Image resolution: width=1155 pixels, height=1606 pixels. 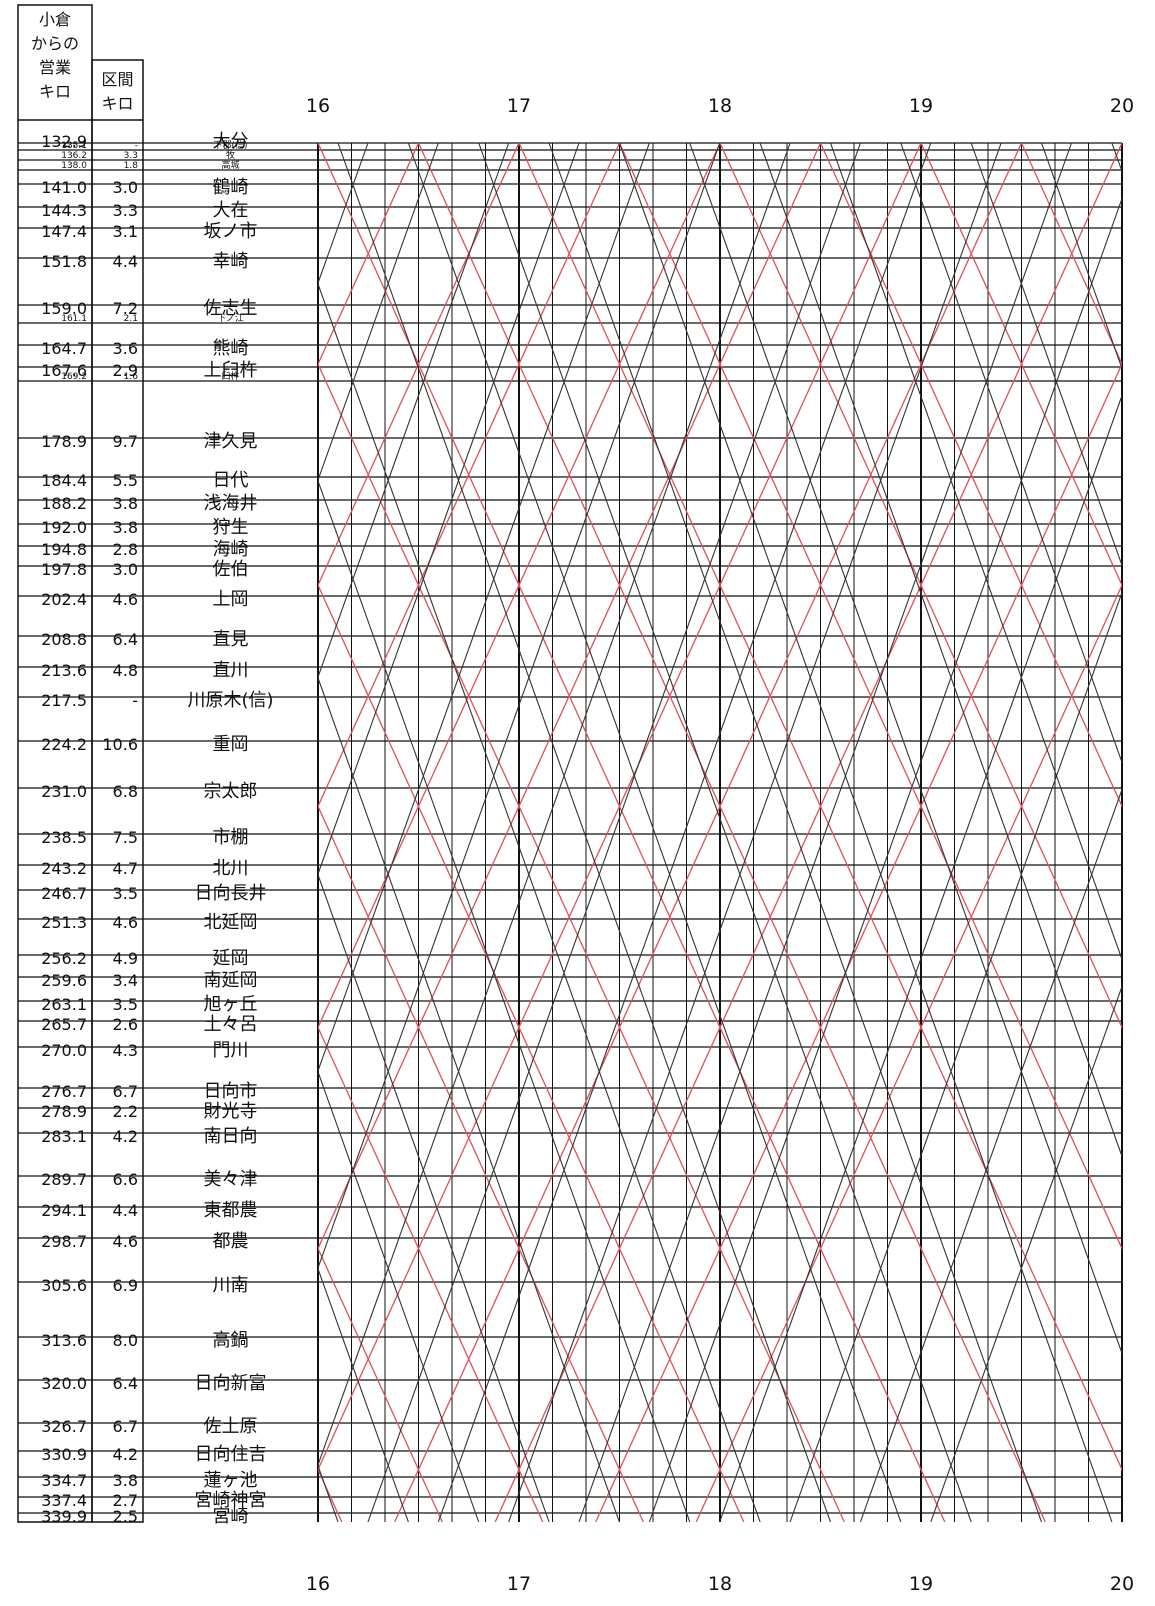 I want to click on km: 169.2, so click(x=74, y=377).